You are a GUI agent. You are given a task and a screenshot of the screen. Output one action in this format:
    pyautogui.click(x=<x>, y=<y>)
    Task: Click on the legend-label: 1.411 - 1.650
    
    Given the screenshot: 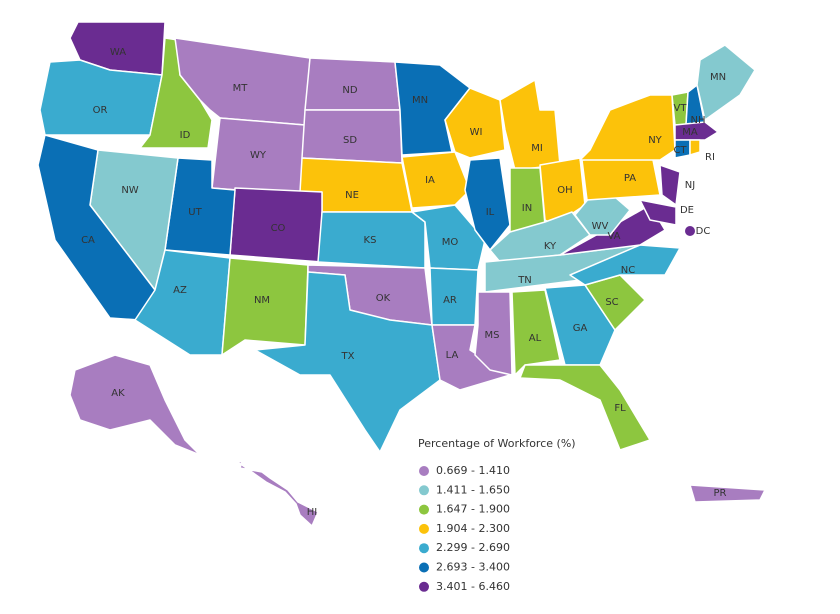 What is the action you would take?
    pyautogui.click(x=473, y=489)
    